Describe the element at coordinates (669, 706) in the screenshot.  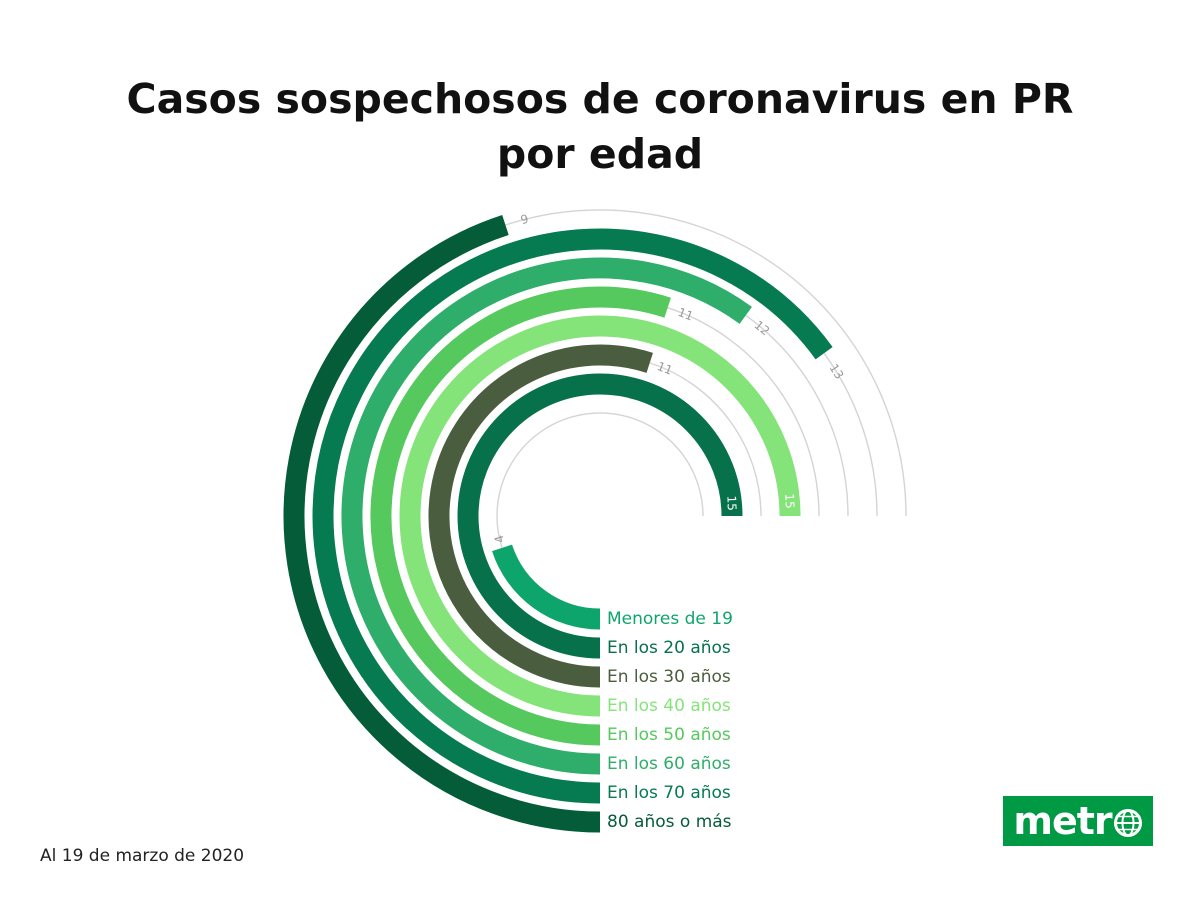
I see `category-label: En los 40 años` at that location.